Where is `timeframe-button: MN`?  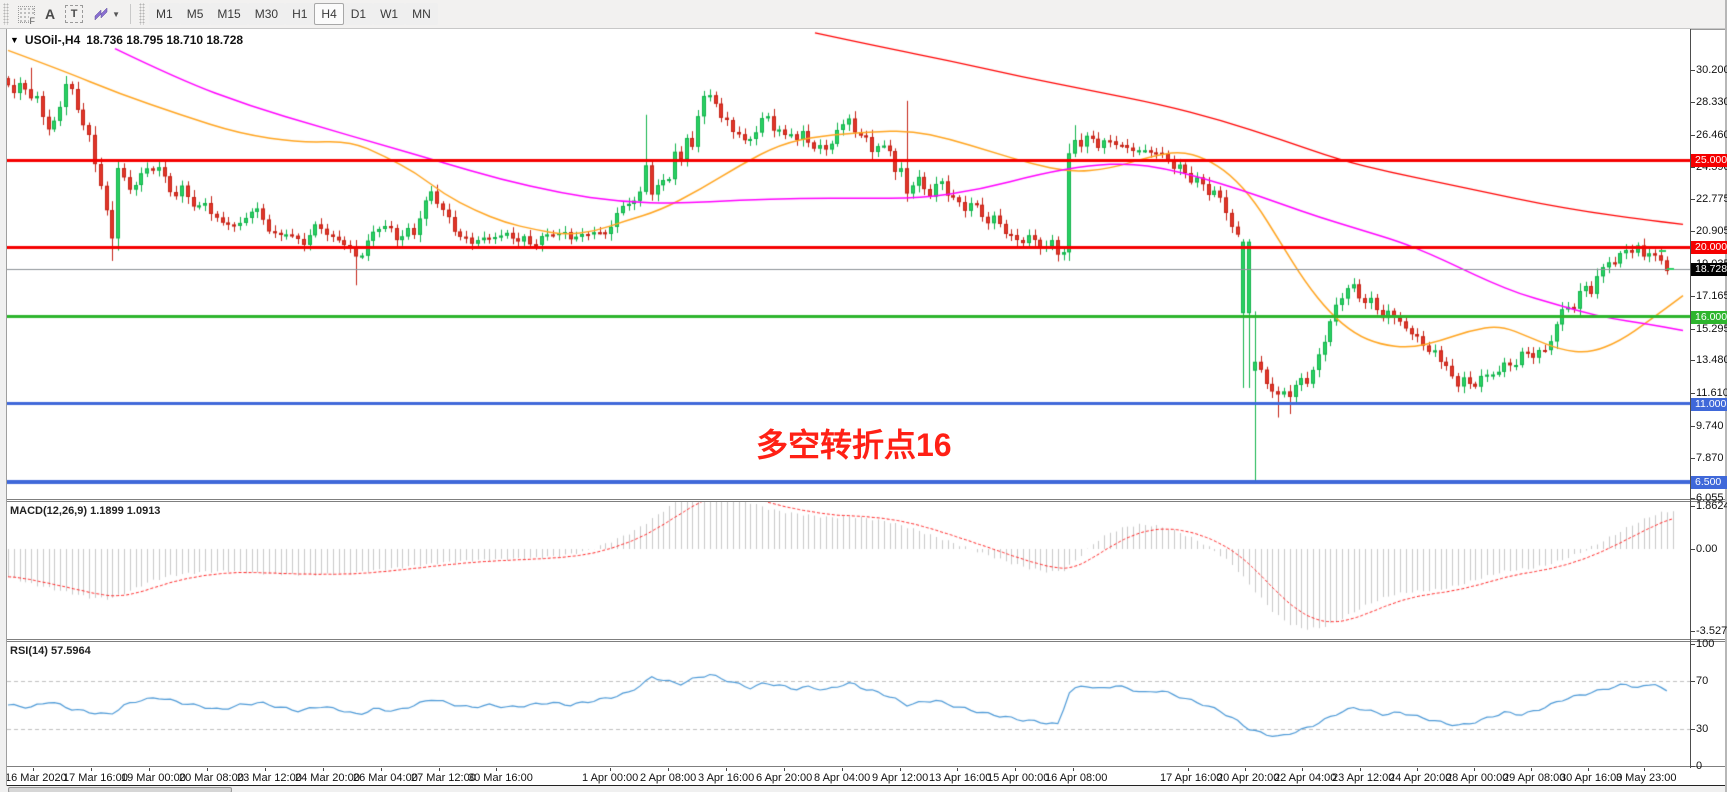 timeframe-button: MN is located at coordinates (421, 14).